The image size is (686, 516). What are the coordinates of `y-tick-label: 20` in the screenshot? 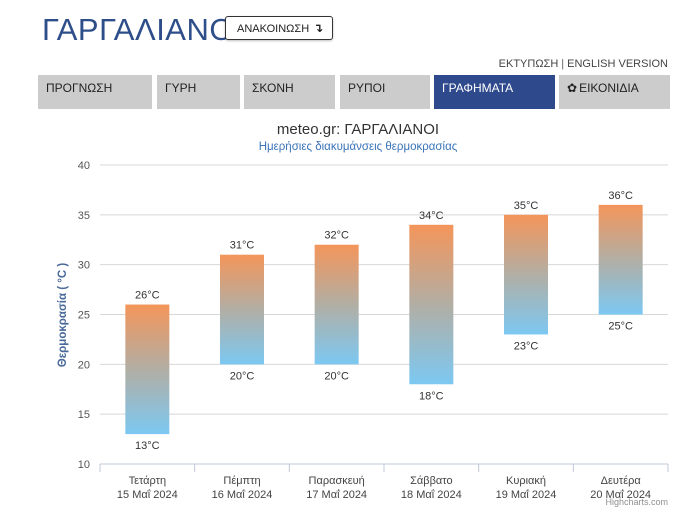 It's located at (84, 365).